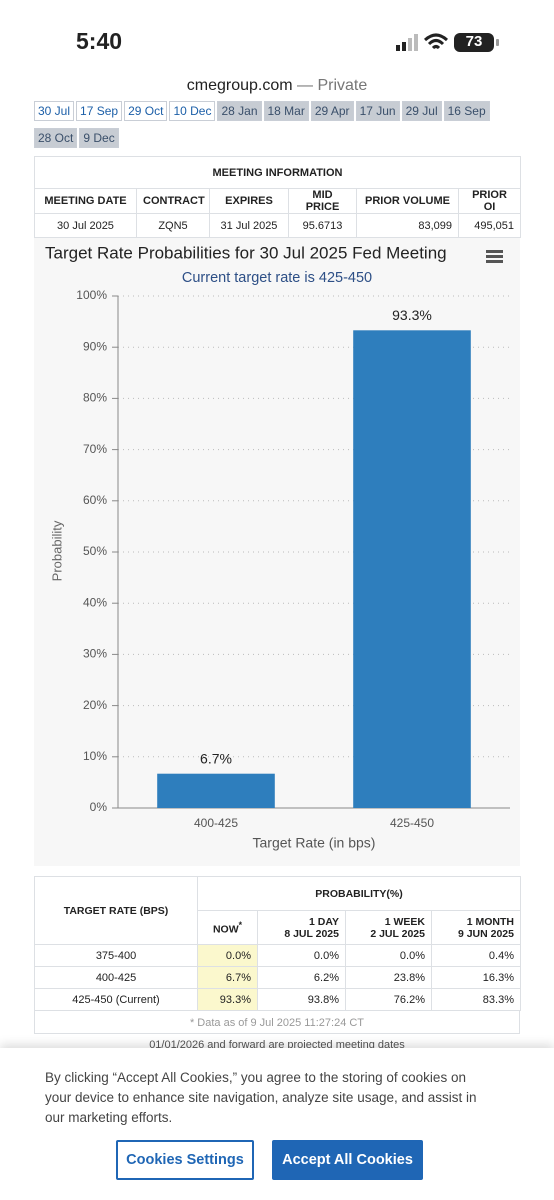  I want to click on row: 400-425 6.7% 6.2% 23.8% 16.3%, so click(277, 977).